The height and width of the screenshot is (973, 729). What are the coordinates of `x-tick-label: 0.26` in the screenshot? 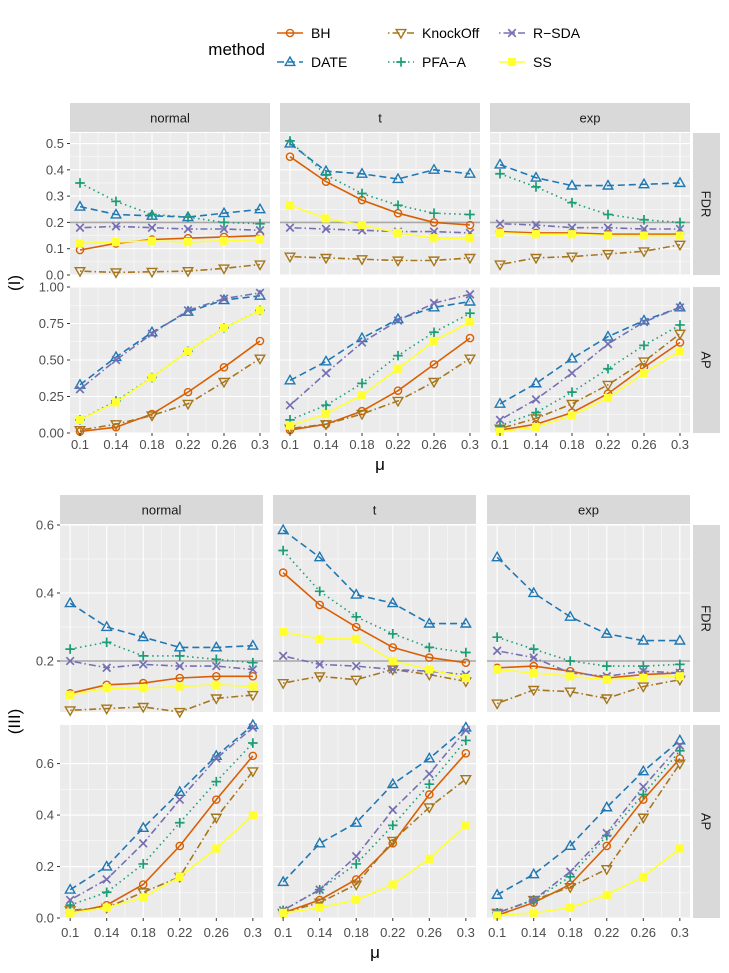 It's located at (643, 444).